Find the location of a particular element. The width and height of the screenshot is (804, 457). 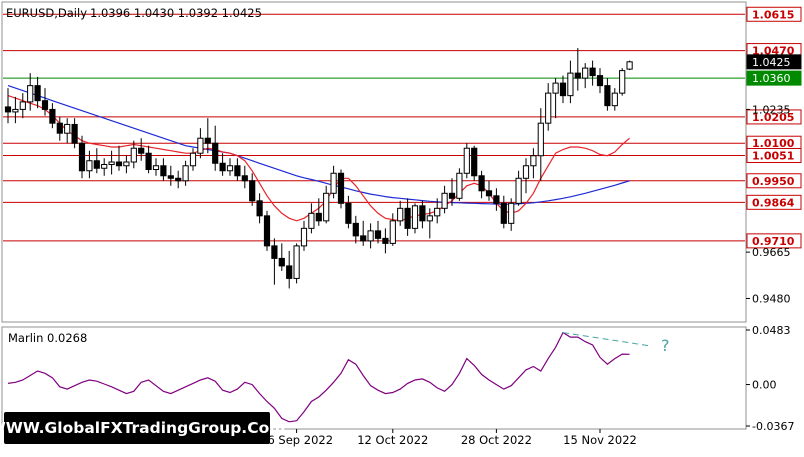

symbol-label: EURUSD,Daily is located at coordinates (46, 13).